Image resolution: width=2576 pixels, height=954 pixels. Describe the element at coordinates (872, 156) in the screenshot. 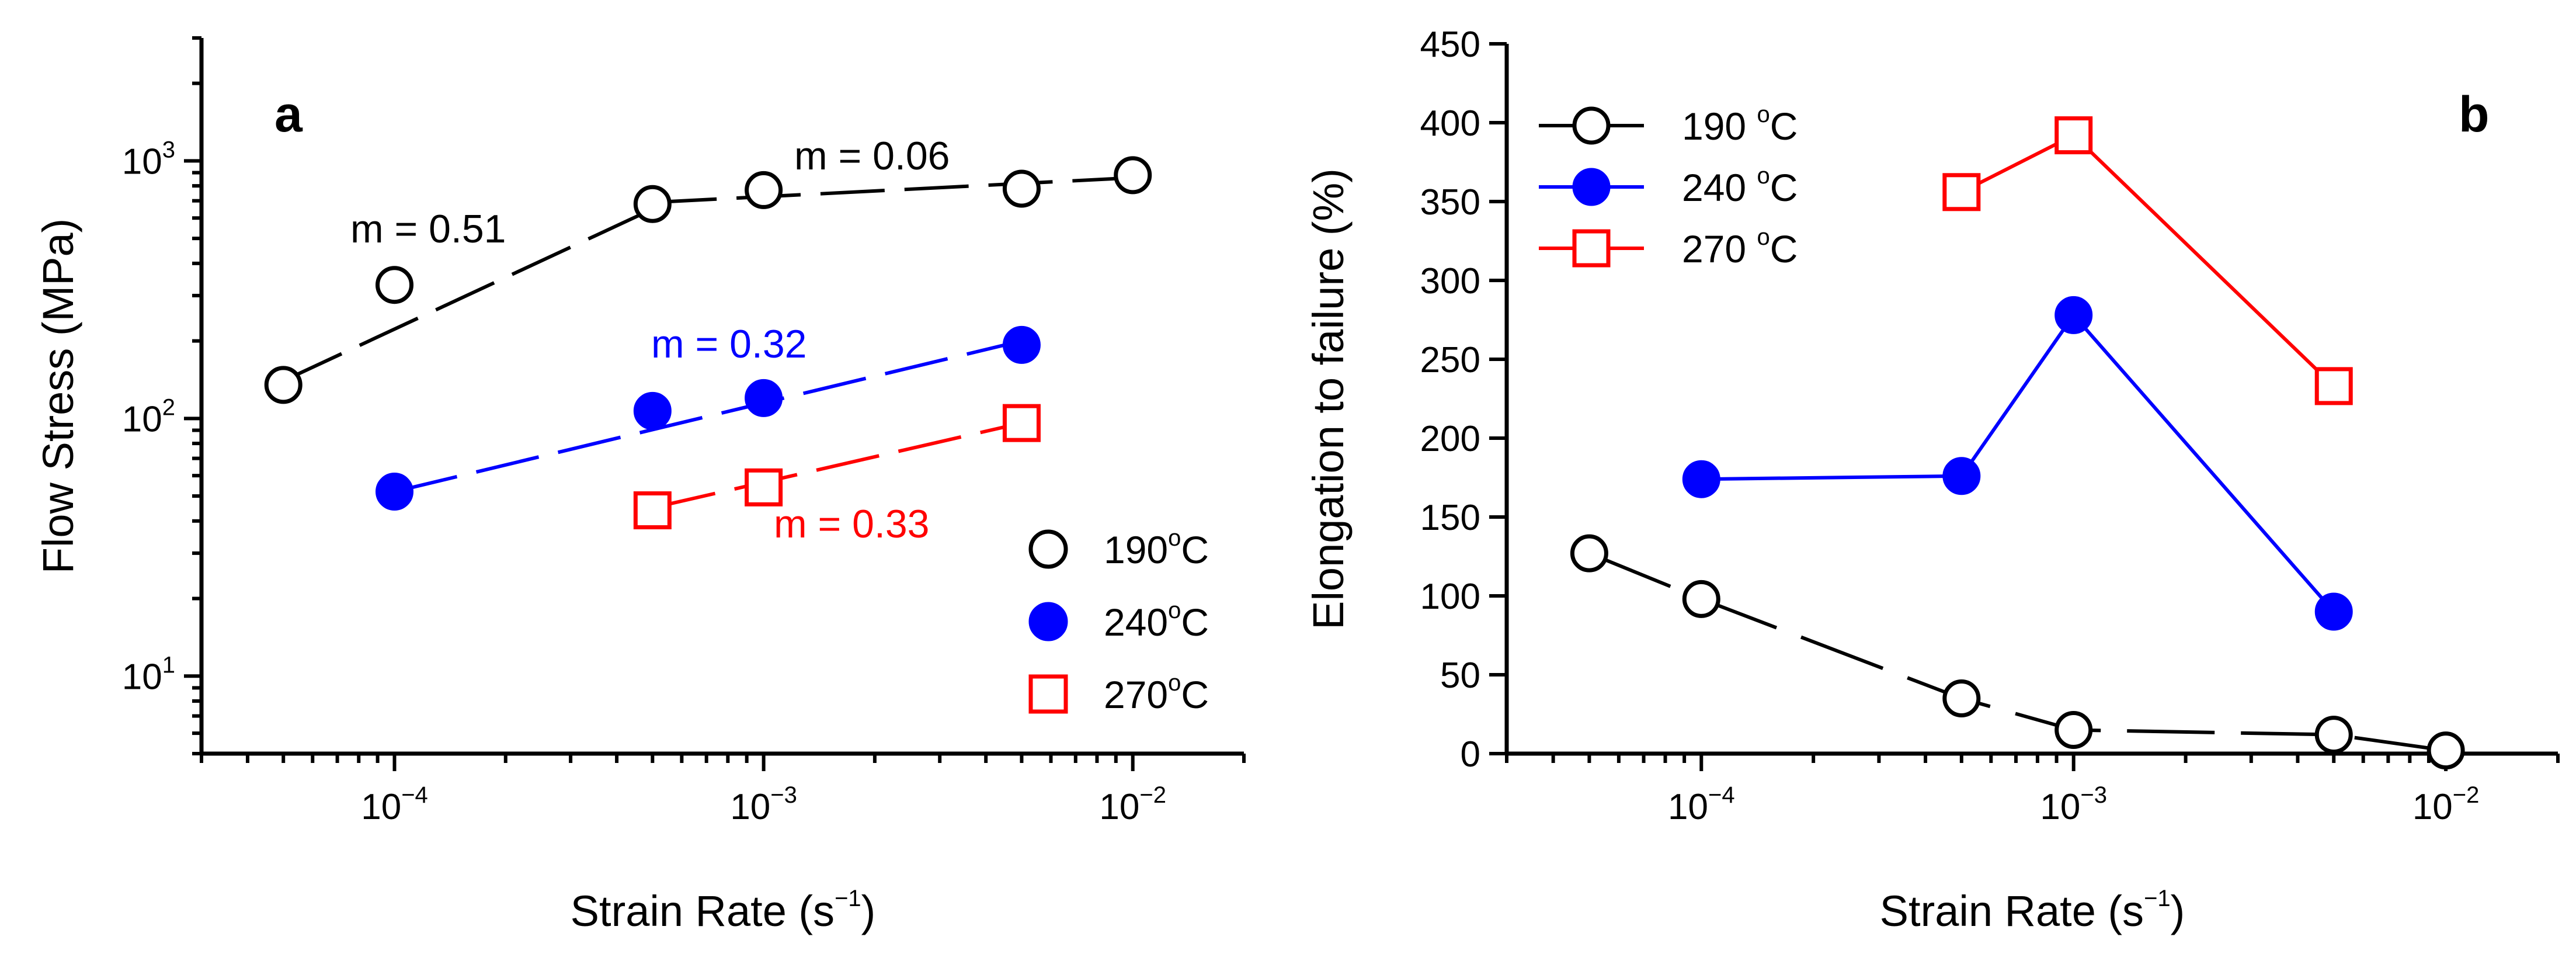

I see `annotation-m-006: m = 0.06` at that location.